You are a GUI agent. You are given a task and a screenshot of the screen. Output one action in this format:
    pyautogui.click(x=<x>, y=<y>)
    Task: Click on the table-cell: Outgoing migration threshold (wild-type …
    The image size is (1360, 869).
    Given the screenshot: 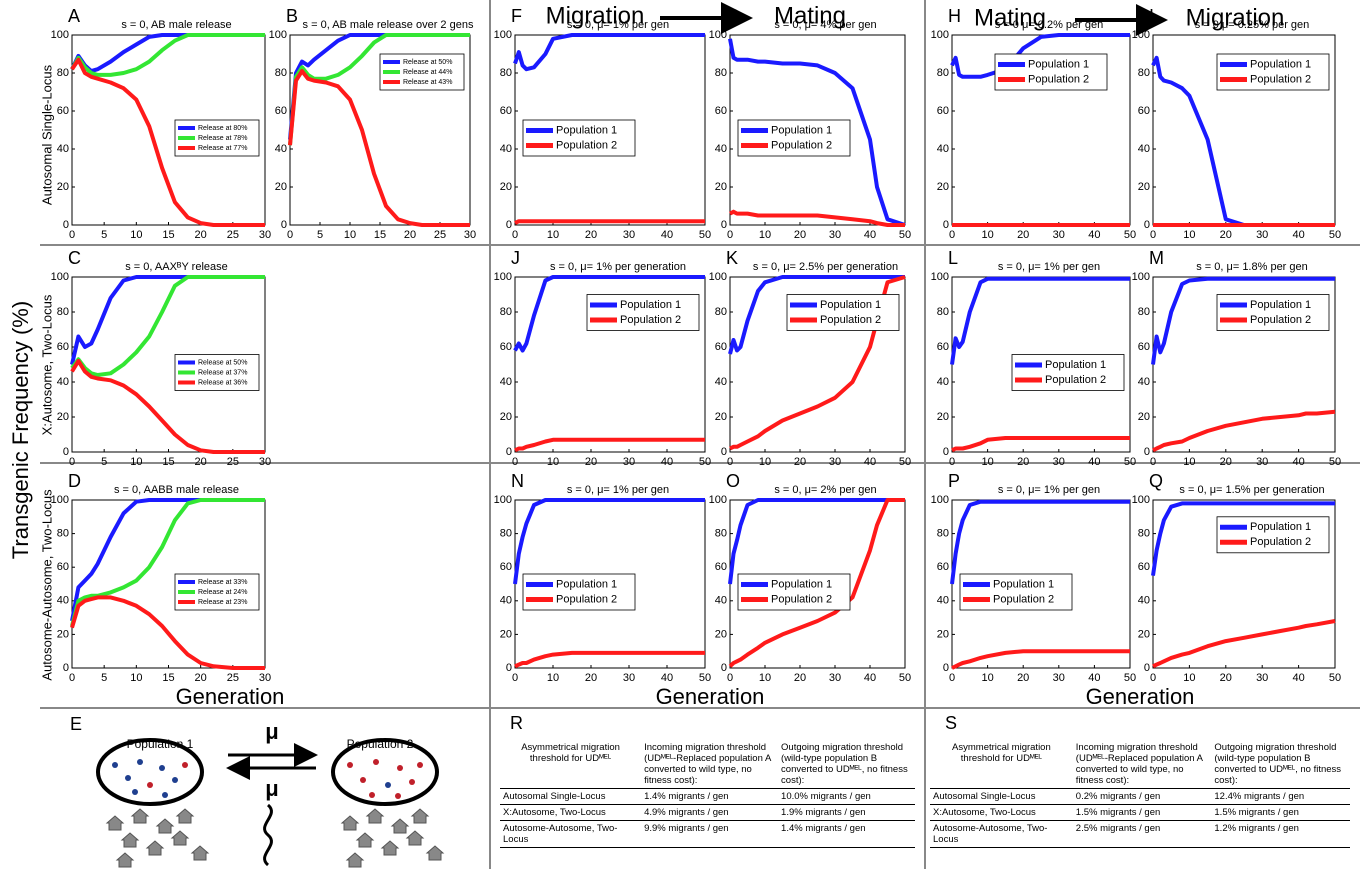 What is the action you would take?
    pyautogui.click(x=846, y=764)
    